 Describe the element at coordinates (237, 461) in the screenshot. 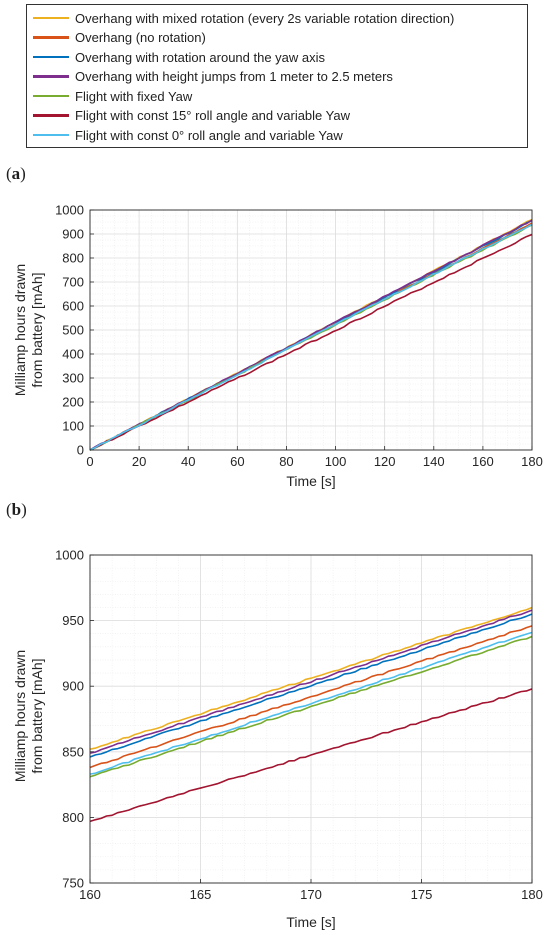

I see `x-tick-label: 60` at that location.